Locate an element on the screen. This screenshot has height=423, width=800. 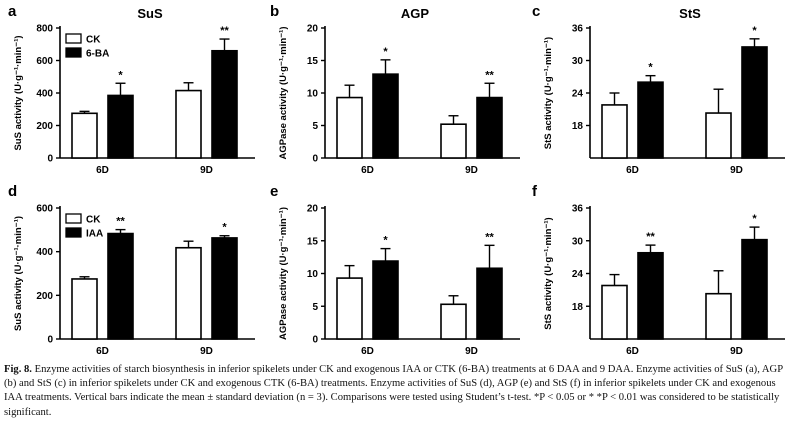
panel-letter: f is located at coordinates (535, 191).